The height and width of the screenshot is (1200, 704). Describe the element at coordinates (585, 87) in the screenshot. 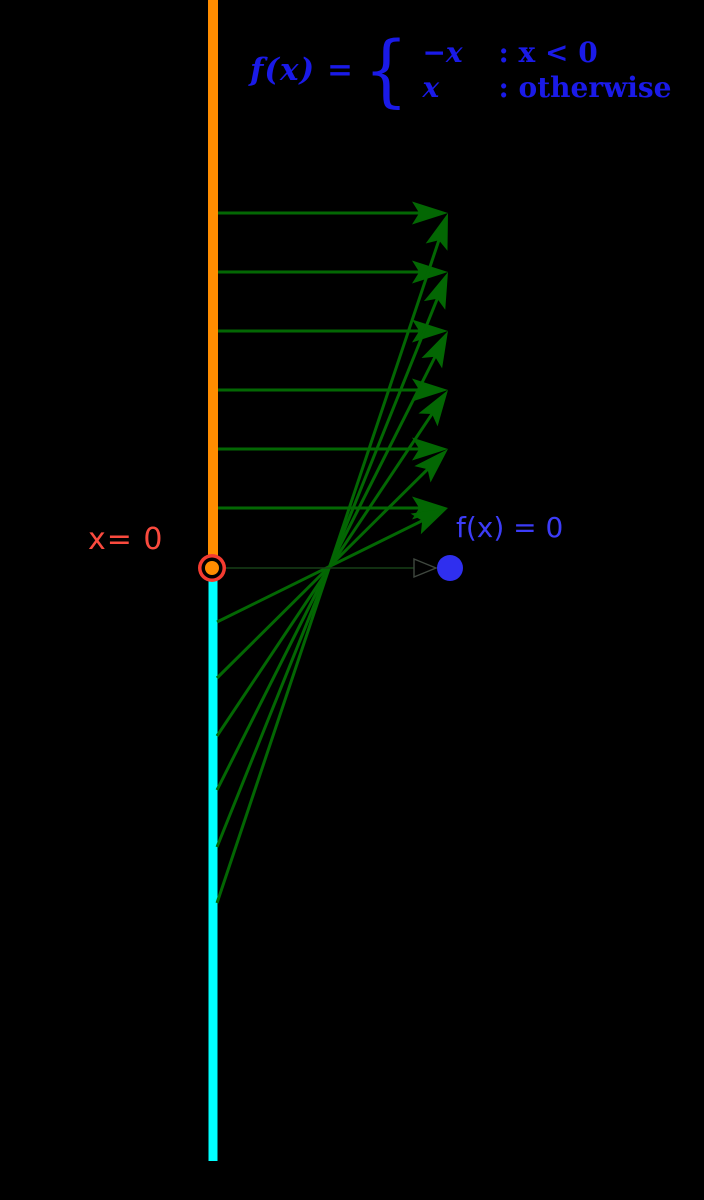

I see `case-2-condition: : otherwise` at that location.